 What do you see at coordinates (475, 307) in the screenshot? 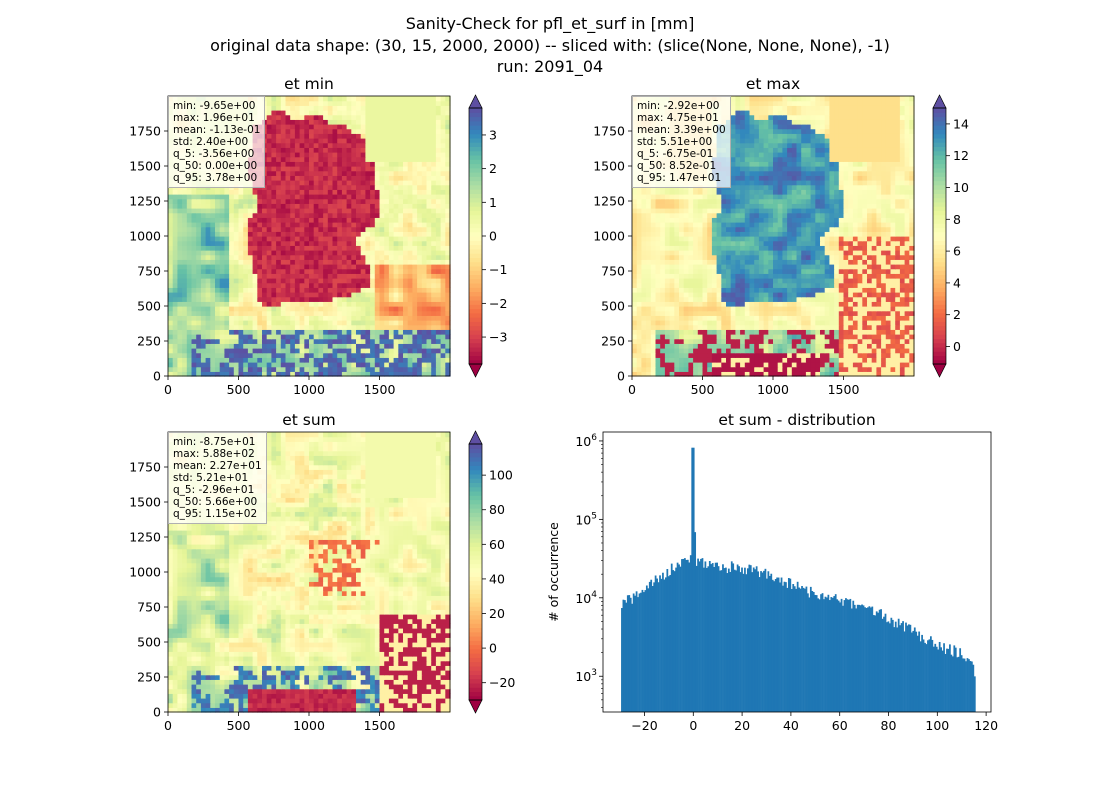
I see `colorbar-swatch` at bounding box center [475, 307].